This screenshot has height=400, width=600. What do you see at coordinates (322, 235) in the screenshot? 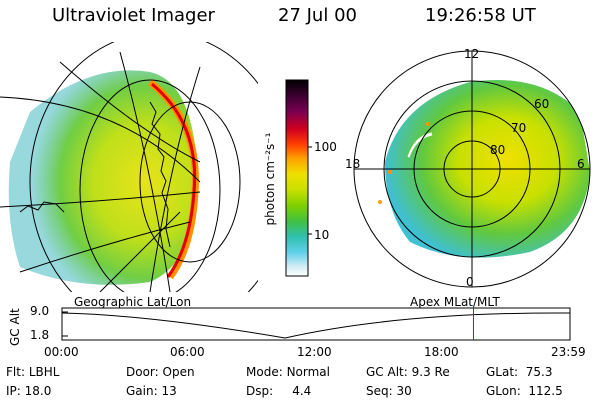
I see `colorbar-tick-10: 10` at bounding box center [322, 235].